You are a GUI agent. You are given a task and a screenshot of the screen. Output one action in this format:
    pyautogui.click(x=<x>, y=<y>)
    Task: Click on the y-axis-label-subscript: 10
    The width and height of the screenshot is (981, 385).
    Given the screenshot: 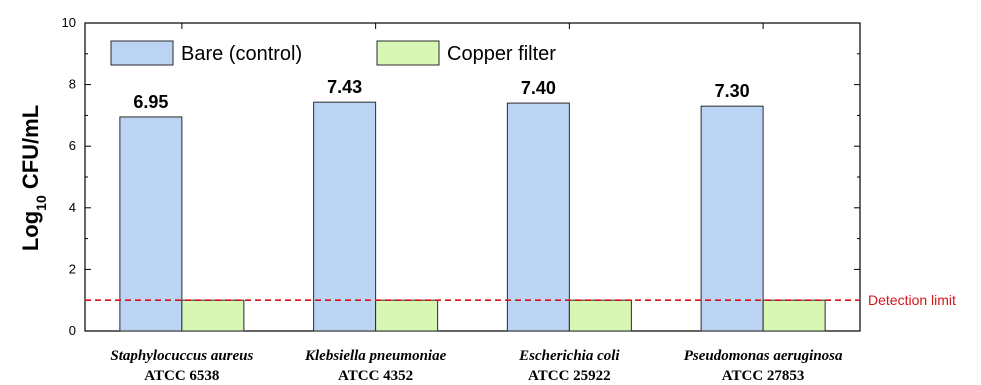 What is the action you would take?
    pyautogui.click(x=41, y=203)
    